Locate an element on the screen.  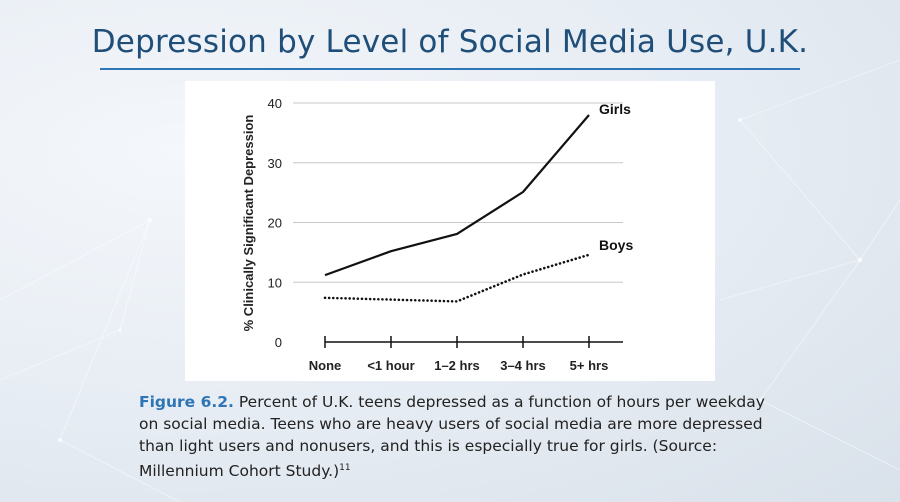
series-line-girls is located at coordinates (457, 195).